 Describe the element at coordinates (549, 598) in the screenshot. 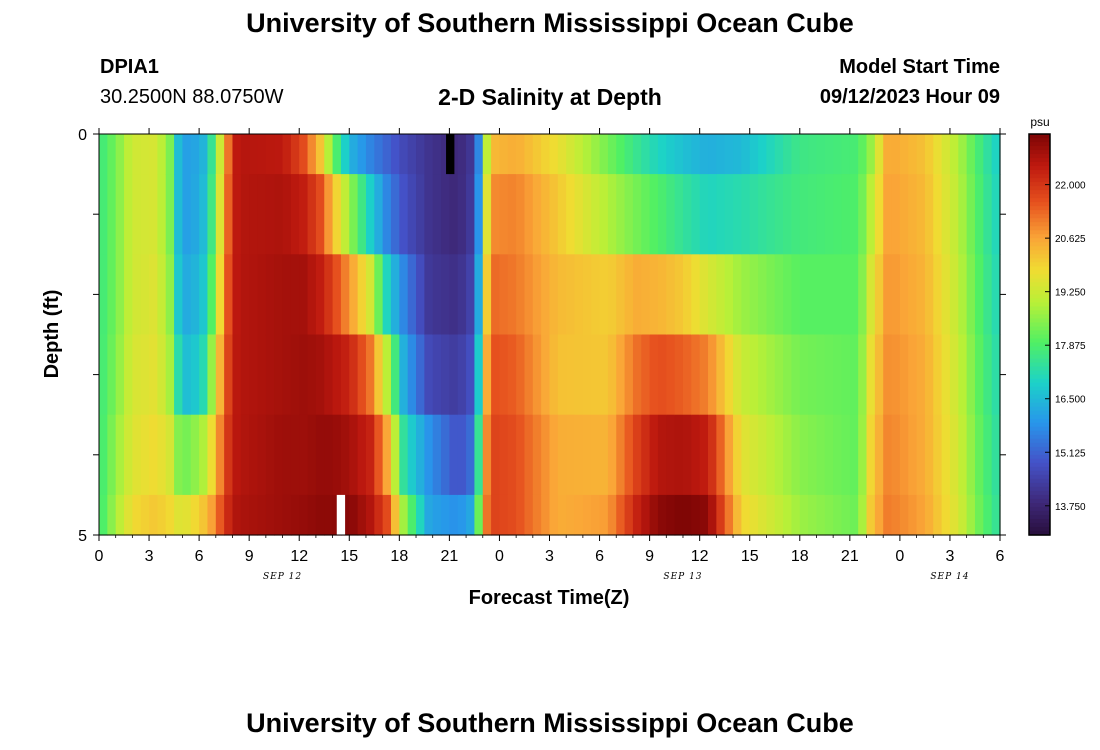

I see `x-axis-label: Forecast Time(Z)` at that location.